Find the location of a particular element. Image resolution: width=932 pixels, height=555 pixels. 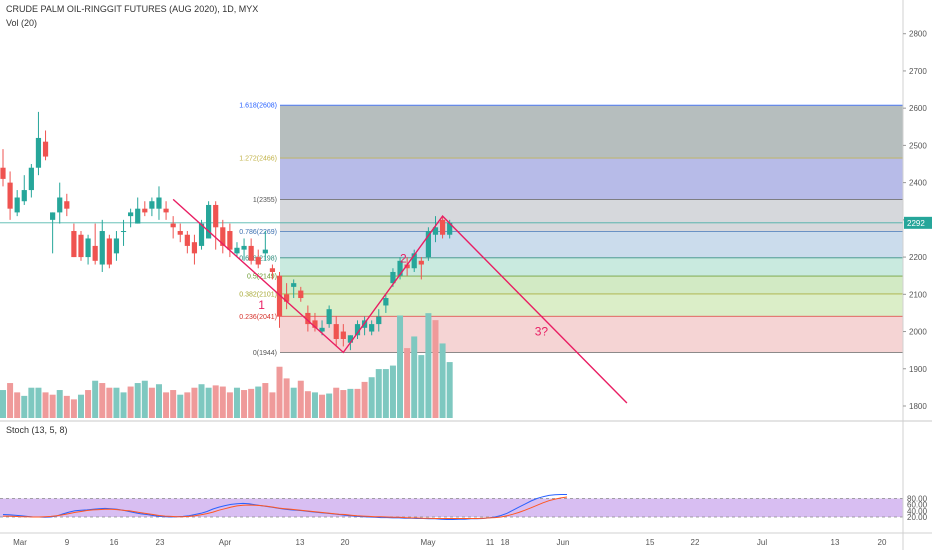

current-price-label: 2292 is located at coordinates (916, 223).